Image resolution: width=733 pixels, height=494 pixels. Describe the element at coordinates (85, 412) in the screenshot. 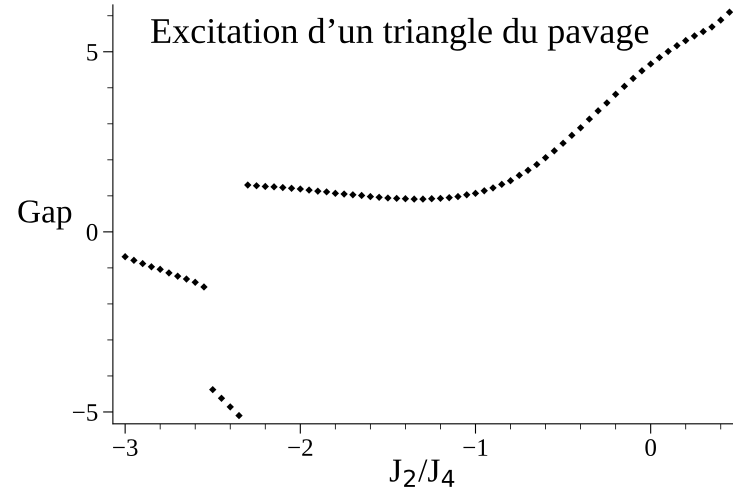

I see `y-tick-label: −5` at that location.